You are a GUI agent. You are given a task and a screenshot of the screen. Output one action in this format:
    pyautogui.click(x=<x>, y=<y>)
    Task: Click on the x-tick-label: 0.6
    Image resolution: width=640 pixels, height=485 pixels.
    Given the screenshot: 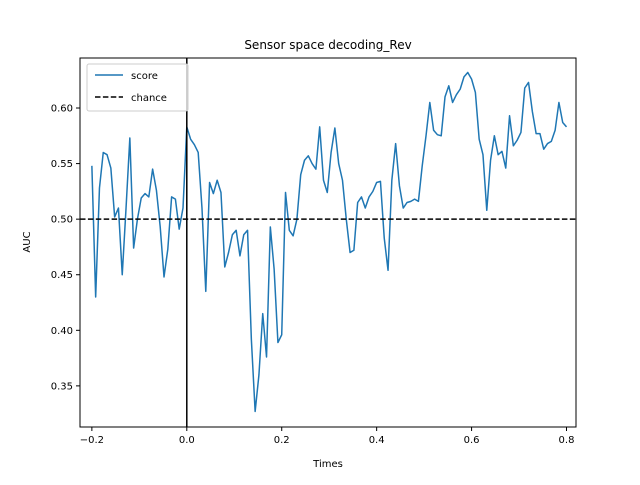 What is the action you would take?
    pyautogui.click(x=472, y=440)
    